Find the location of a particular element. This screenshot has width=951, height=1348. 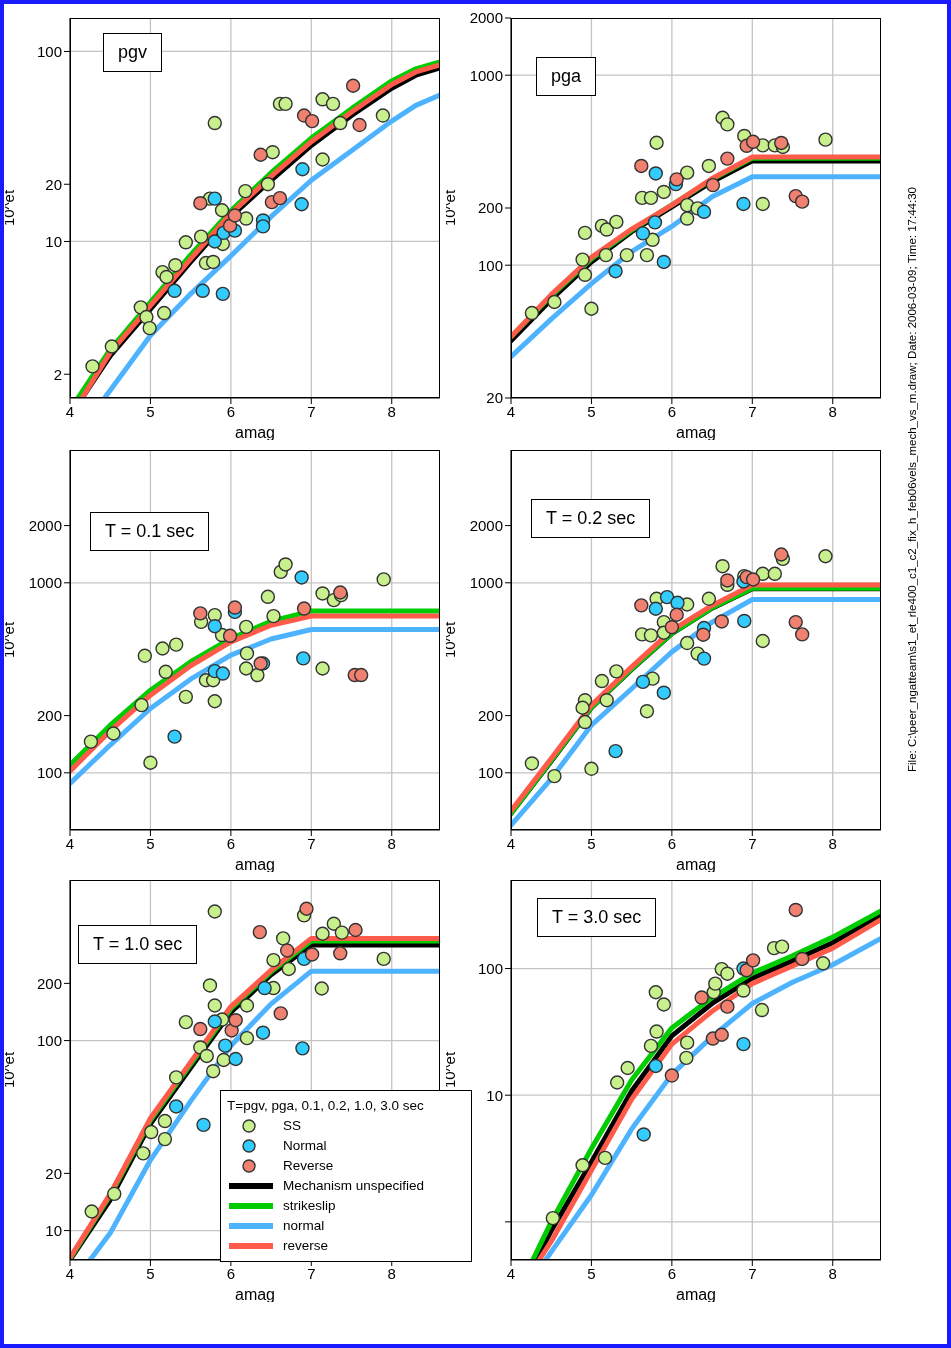

text: File: C:\peer_ngatteam\s1_et_rle400_c1_c2_fix_h_feb06vels_mech_vs_m.draw; Date: 2006-03-09; Time: 17:44:30 is located at coordinates (912, 479).